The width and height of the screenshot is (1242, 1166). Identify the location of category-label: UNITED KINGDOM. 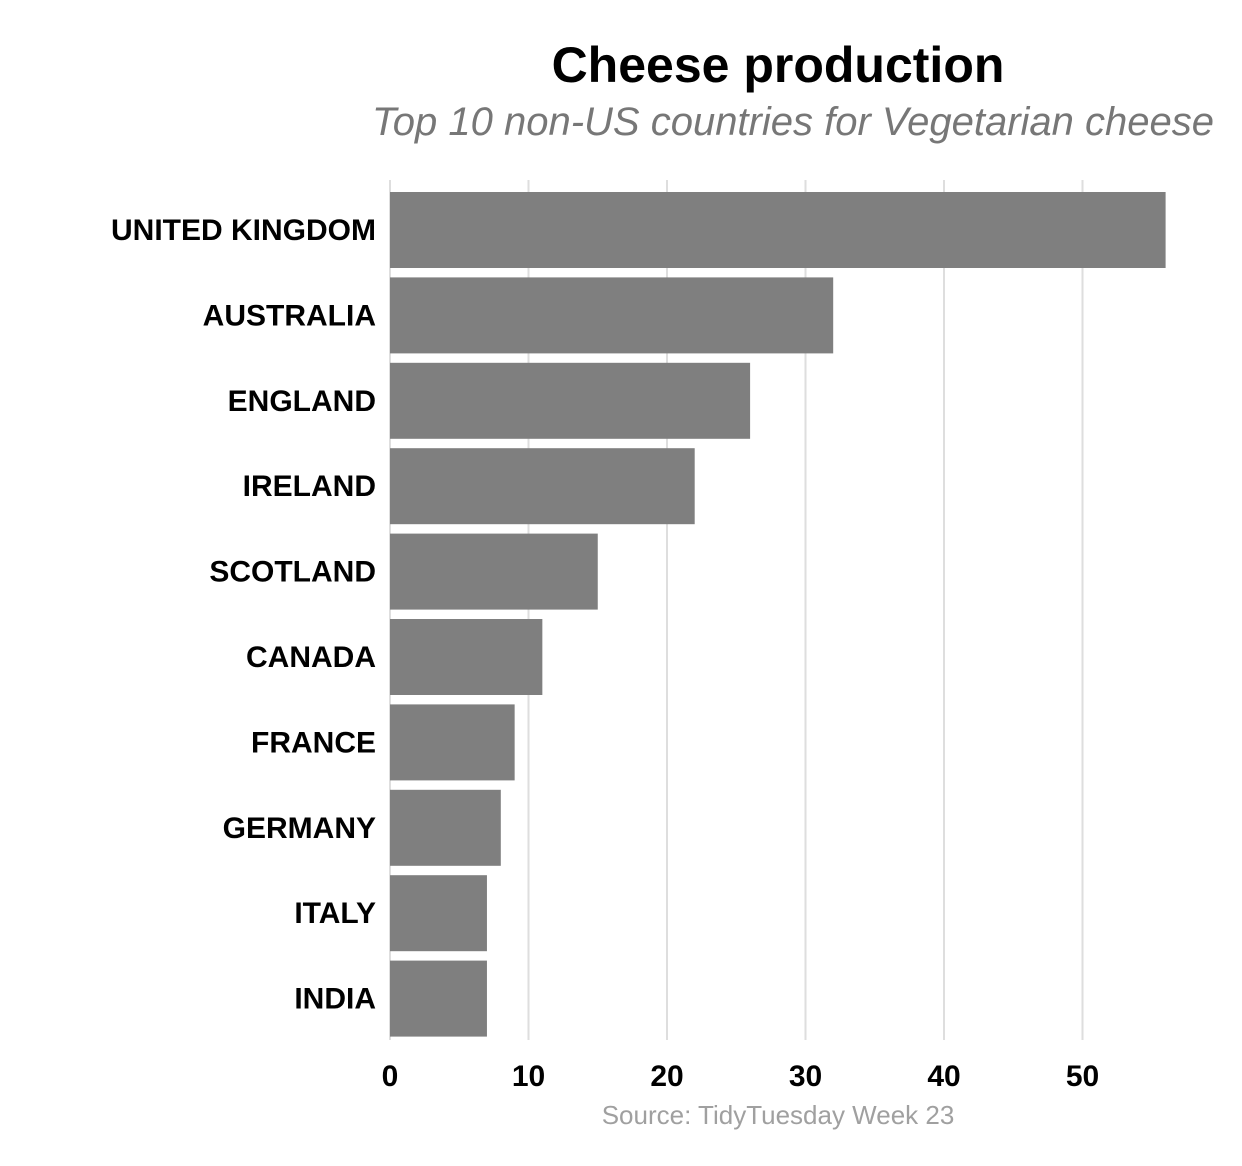
(243, 230).